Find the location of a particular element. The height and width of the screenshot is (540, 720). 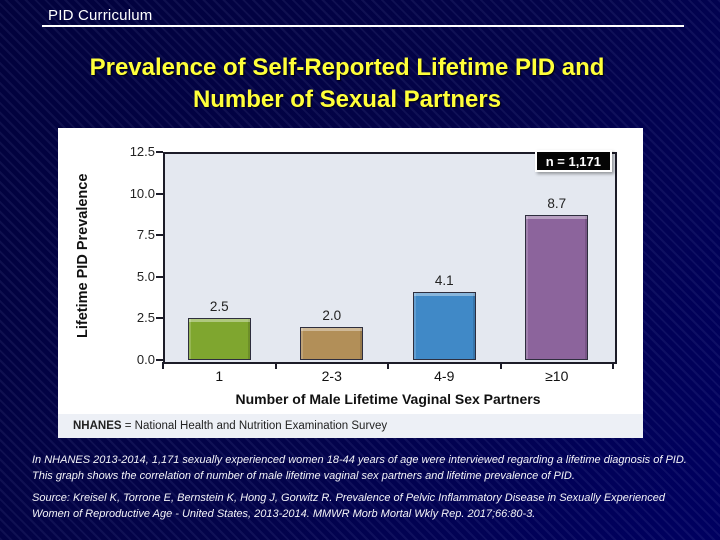

y-tick-label: 0.0 is located at coordinates (145, 359).